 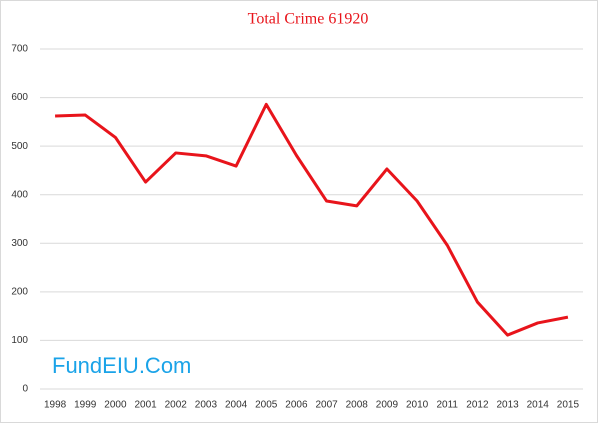 I want to click on x-tick-label: 2009, so click(x=387, y=405).